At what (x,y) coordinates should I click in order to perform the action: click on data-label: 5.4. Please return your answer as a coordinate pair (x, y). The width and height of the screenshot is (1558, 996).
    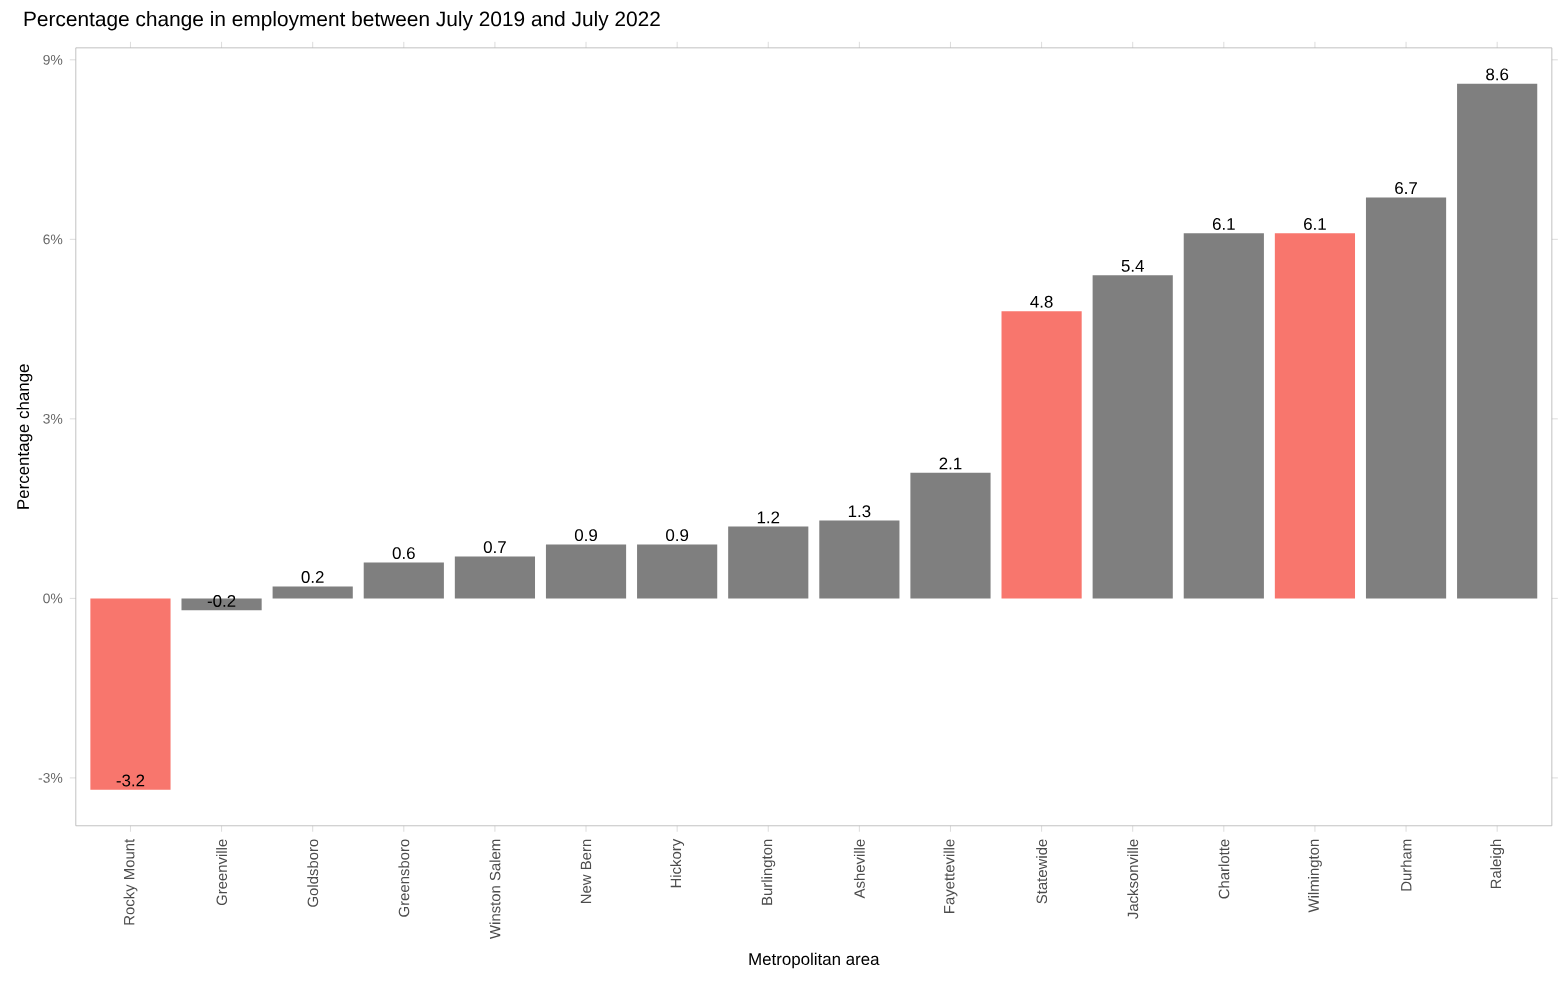
    Looking at the image, I should click on (1132, 266).